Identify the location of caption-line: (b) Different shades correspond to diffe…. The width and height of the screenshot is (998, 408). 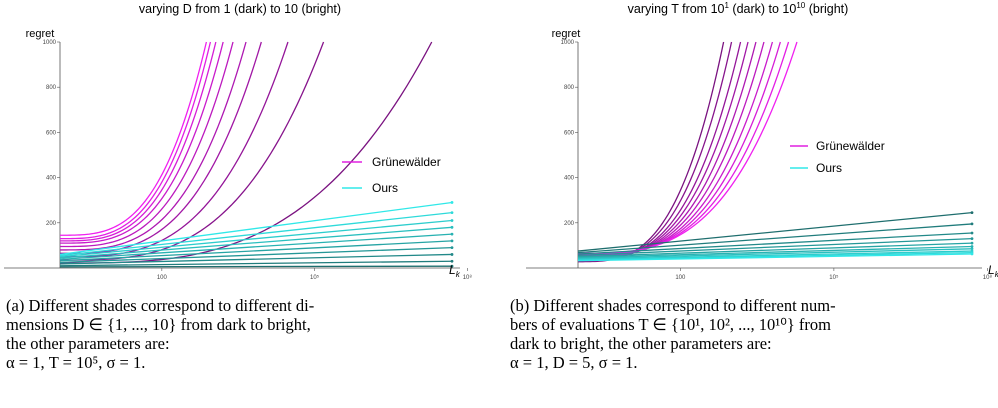
(673, 305).